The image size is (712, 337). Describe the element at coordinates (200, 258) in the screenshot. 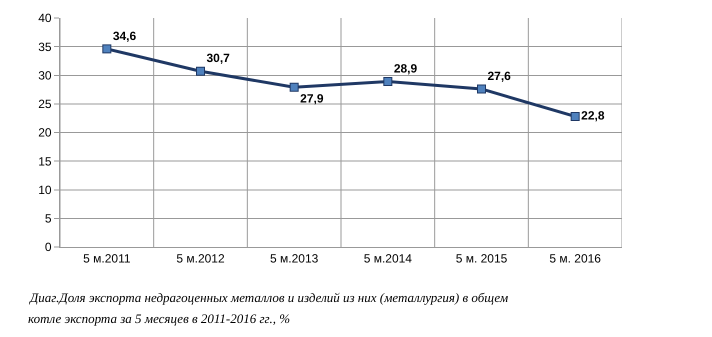

I see `x-tick-label: 5 м.2012` at that location.